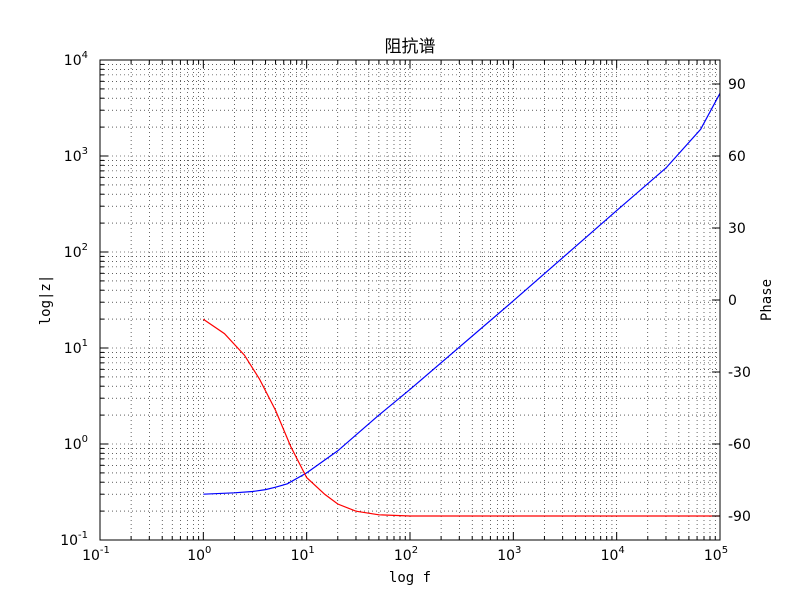 The height and width of the screenshot is (600, 800). I want to click on y-right-axis-label: Phase, so click(767, 300).